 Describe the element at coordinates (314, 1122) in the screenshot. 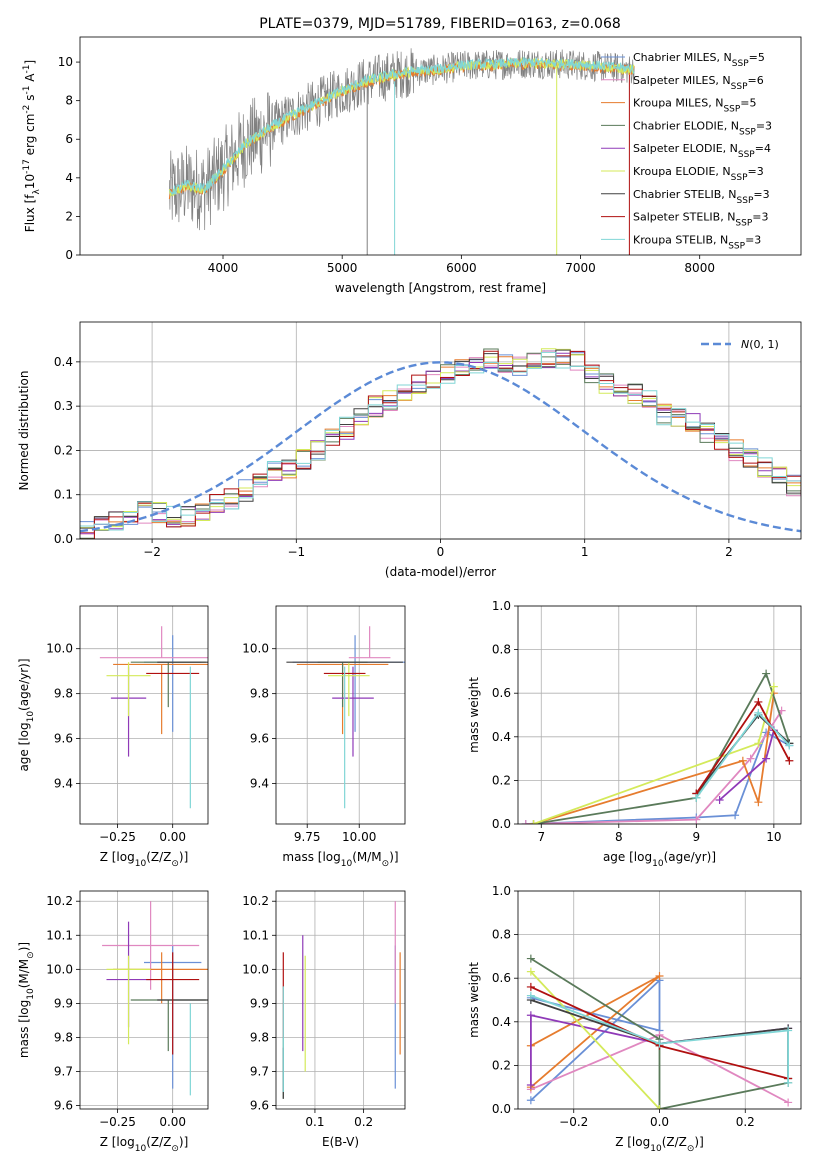

I see `x-tick-label: 0.1` at that location.